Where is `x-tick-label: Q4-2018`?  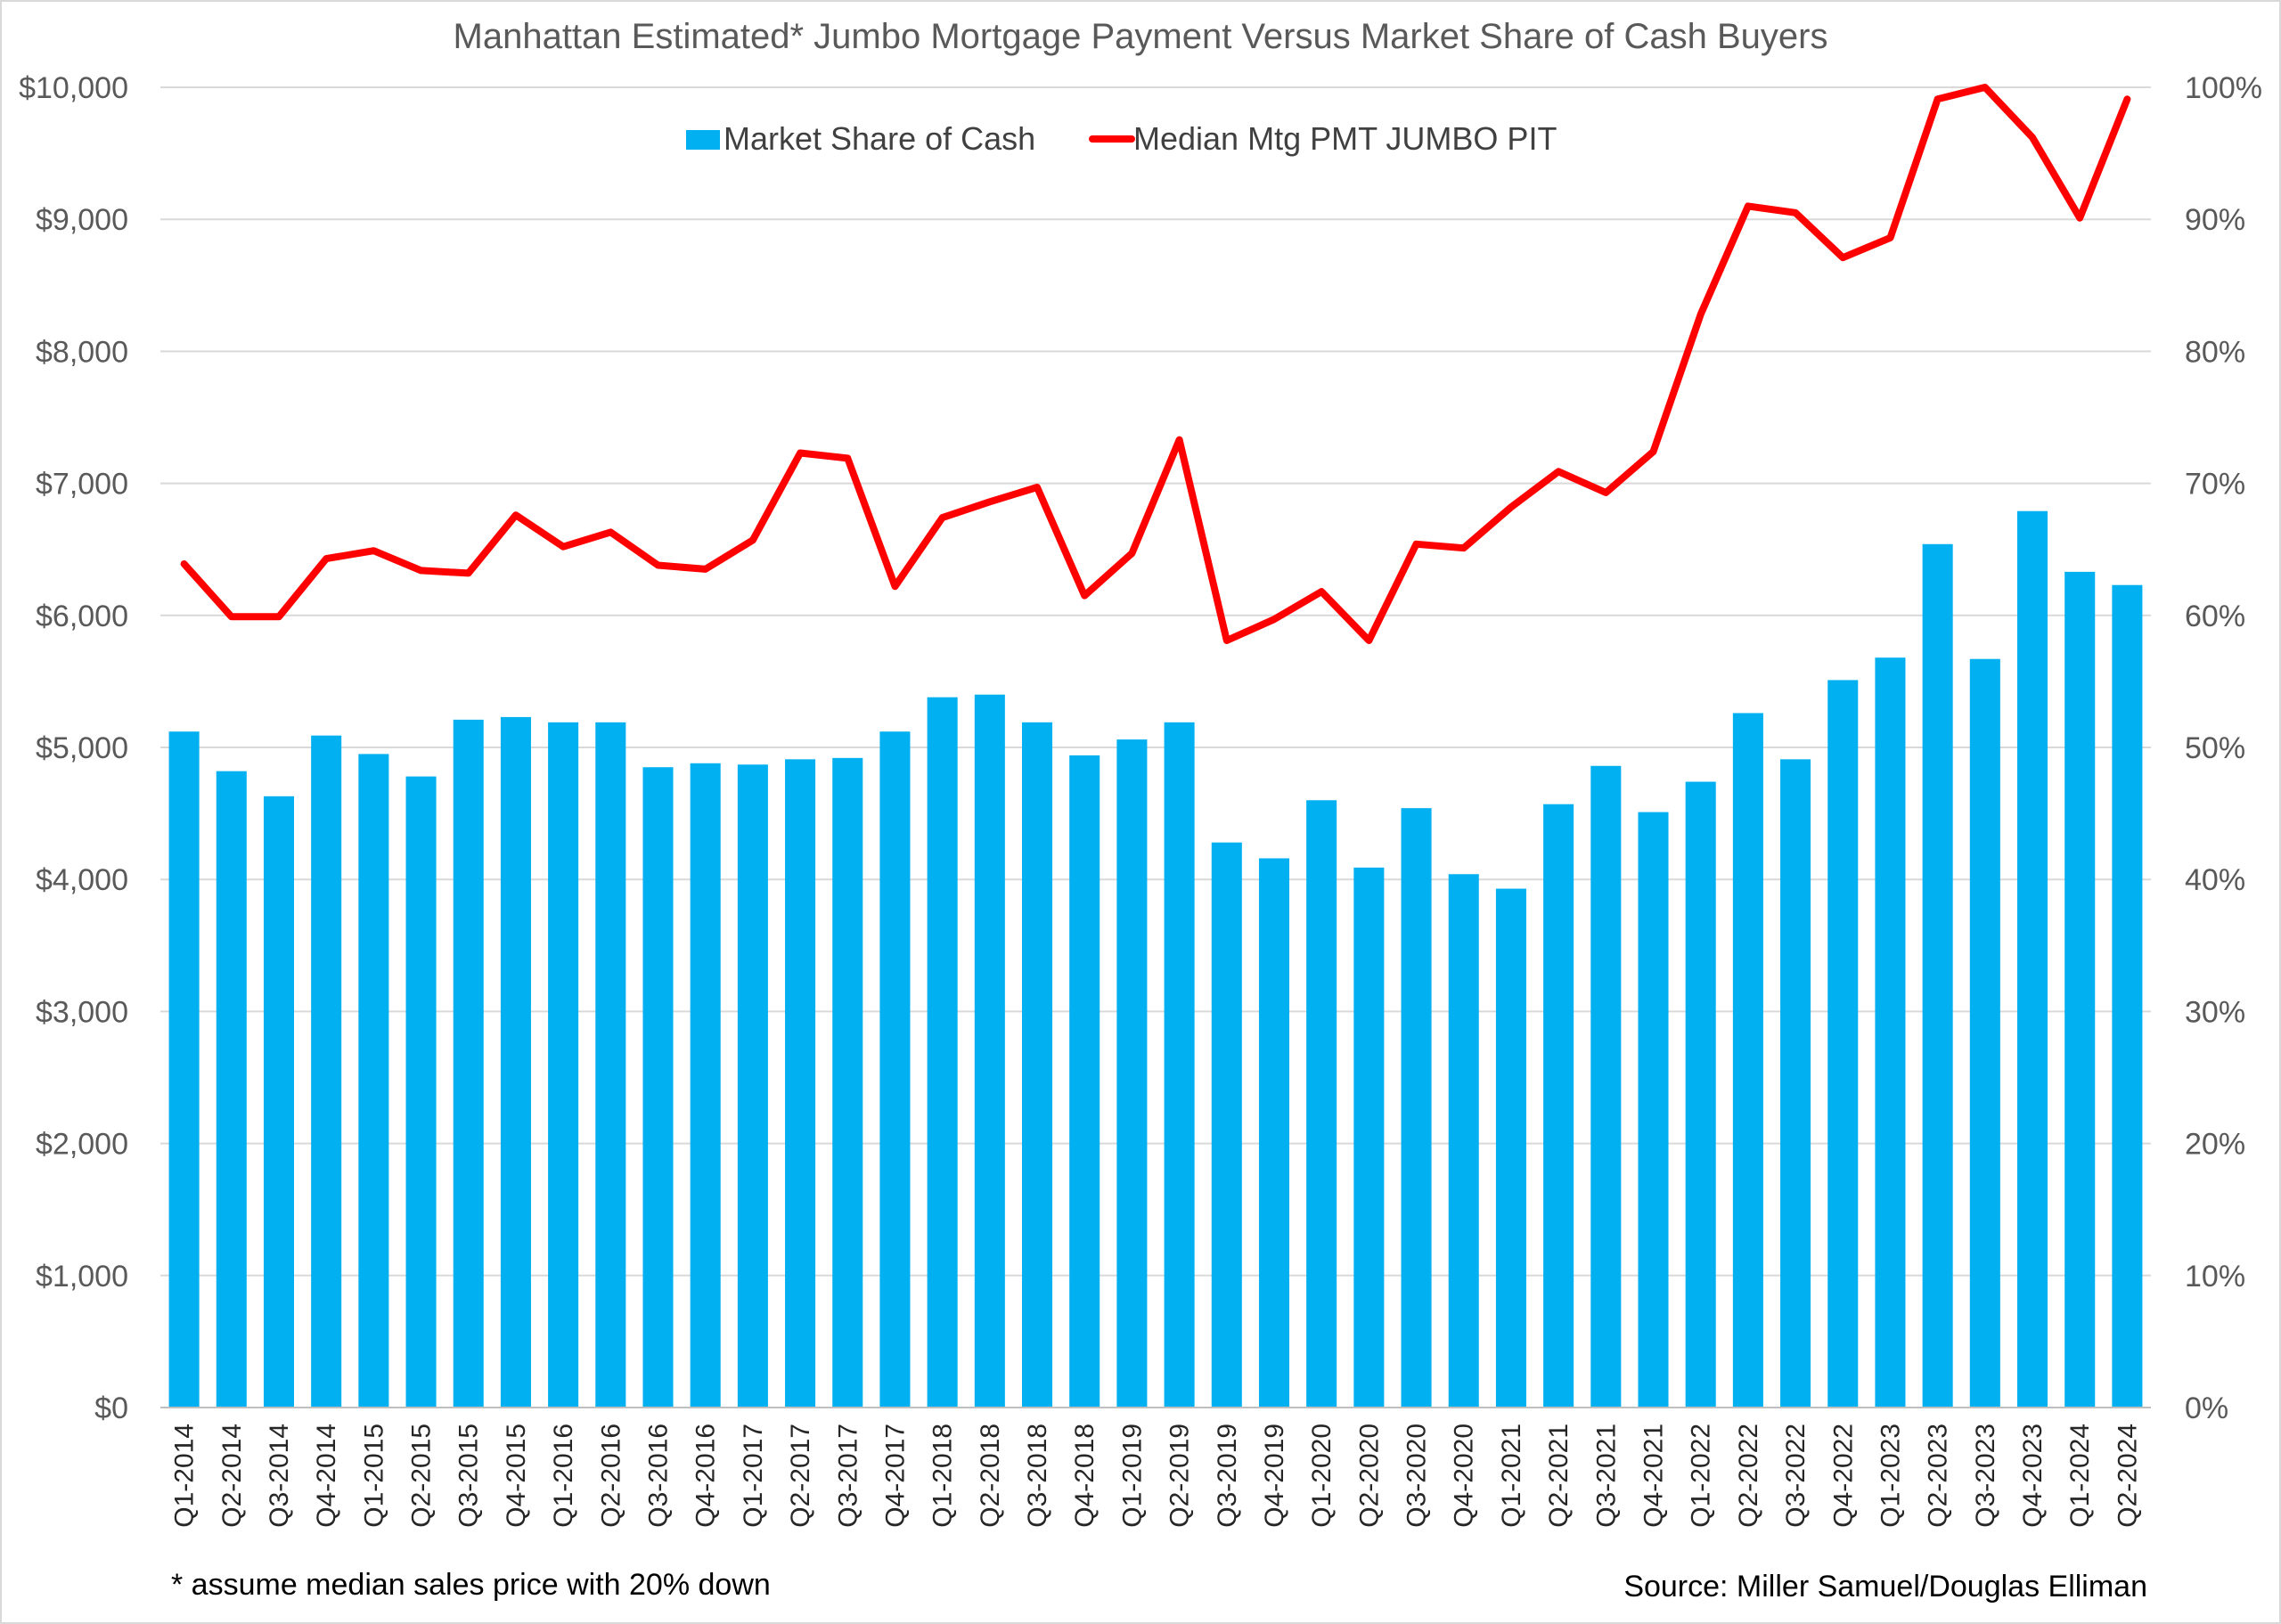
x-tick-label: Q4-2018 is located at coordinates (1085, 1476).